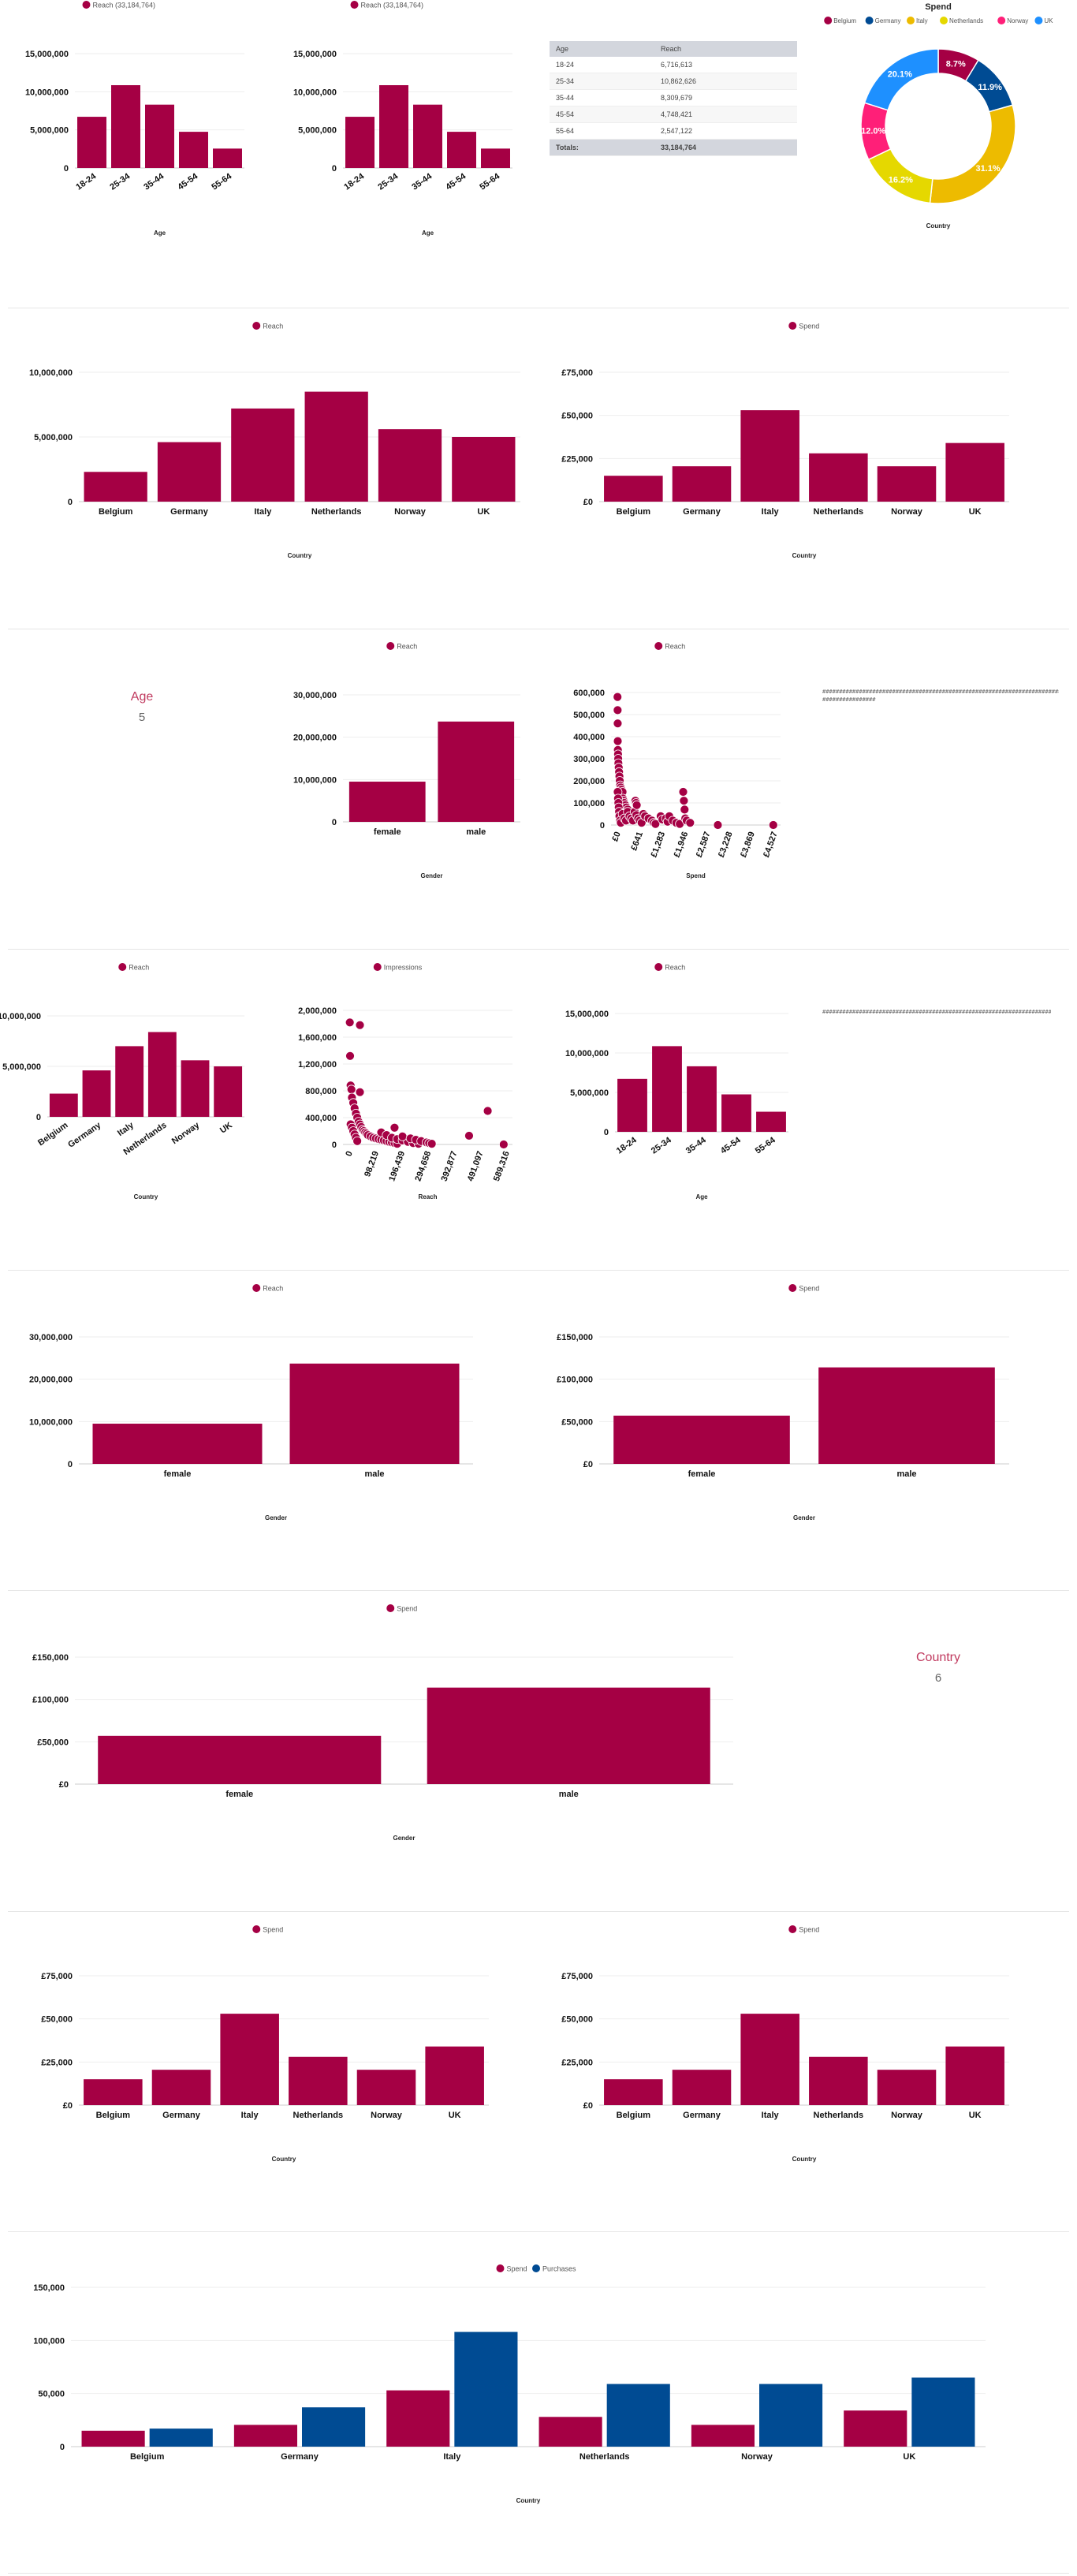 This screenshot has width=1077, height=2576. What do you see at coordinates (682, 845) in the screenshot?
I see `x-tick-label: £1,946` at bounding box center [682, 845].